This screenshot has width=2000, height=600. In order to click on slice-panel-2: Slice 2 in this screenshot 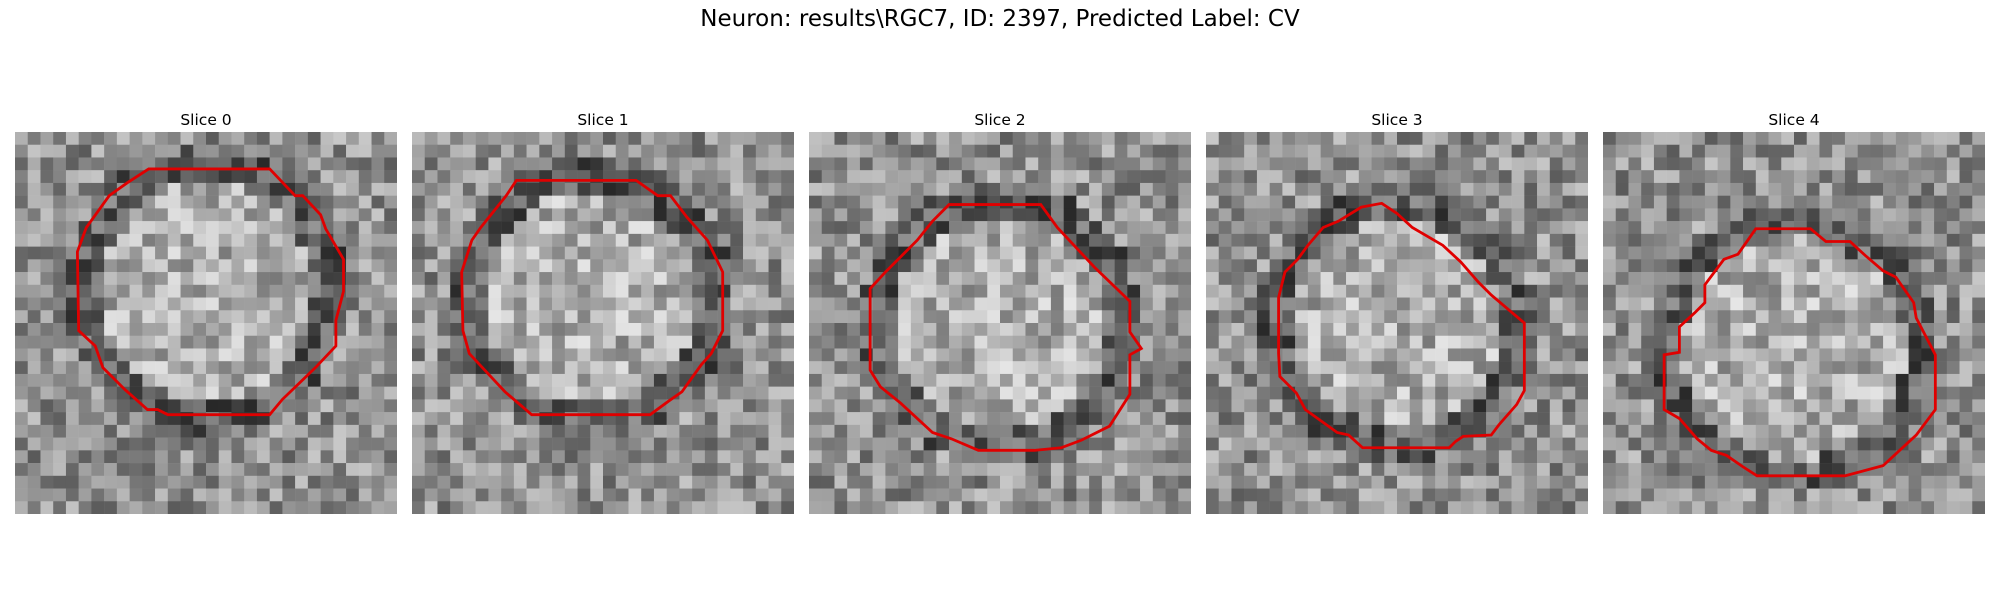, I will do `click(1000, 311)`.